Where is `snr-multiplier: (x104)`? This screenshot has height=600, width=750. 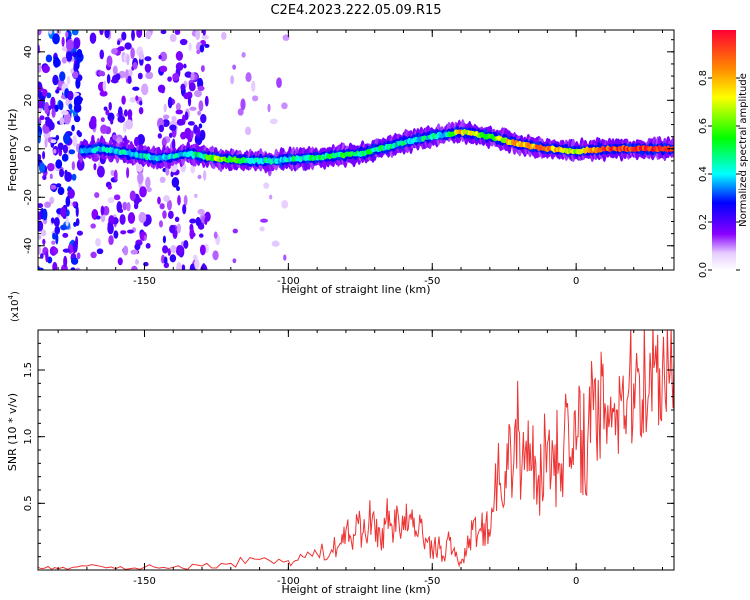 snr-multiplier: (x104) is located at coordinates (14, 306).